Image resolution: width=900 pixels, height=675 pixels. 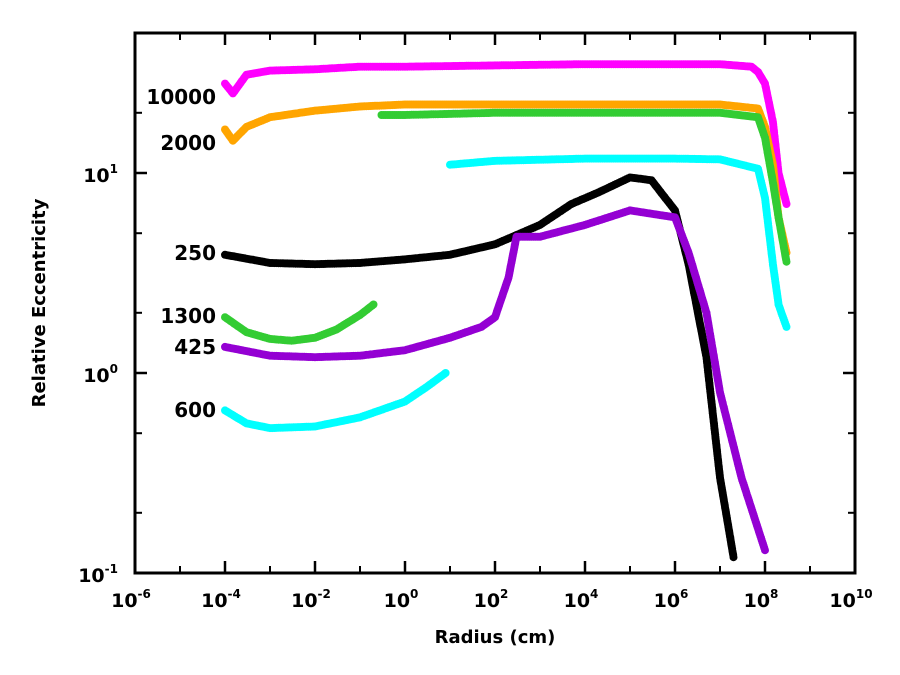 I want to click on series-label-10000: 10000, so click(x=181, y=97).